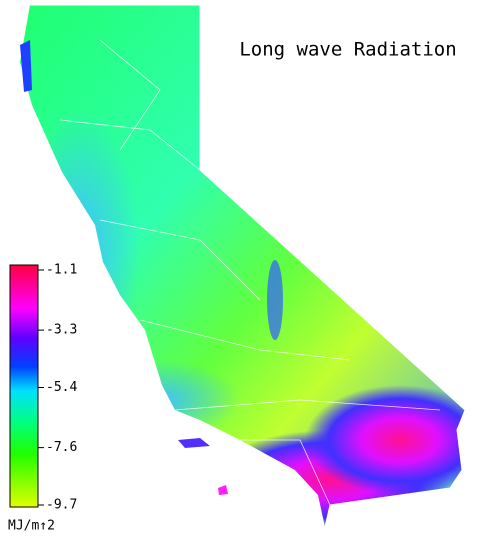 The width and height of the screenshot is (500, 550). Describe the element at coordinates (26, 66) in the screenshot. I see `coast-strip` at that location.